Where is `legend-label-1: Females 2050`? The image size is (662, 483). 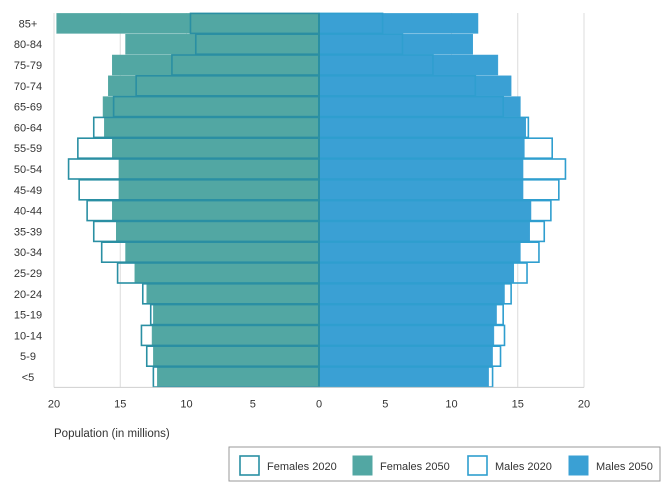 legend-label-1: Females 2050 is located at coordinates (415, 467).